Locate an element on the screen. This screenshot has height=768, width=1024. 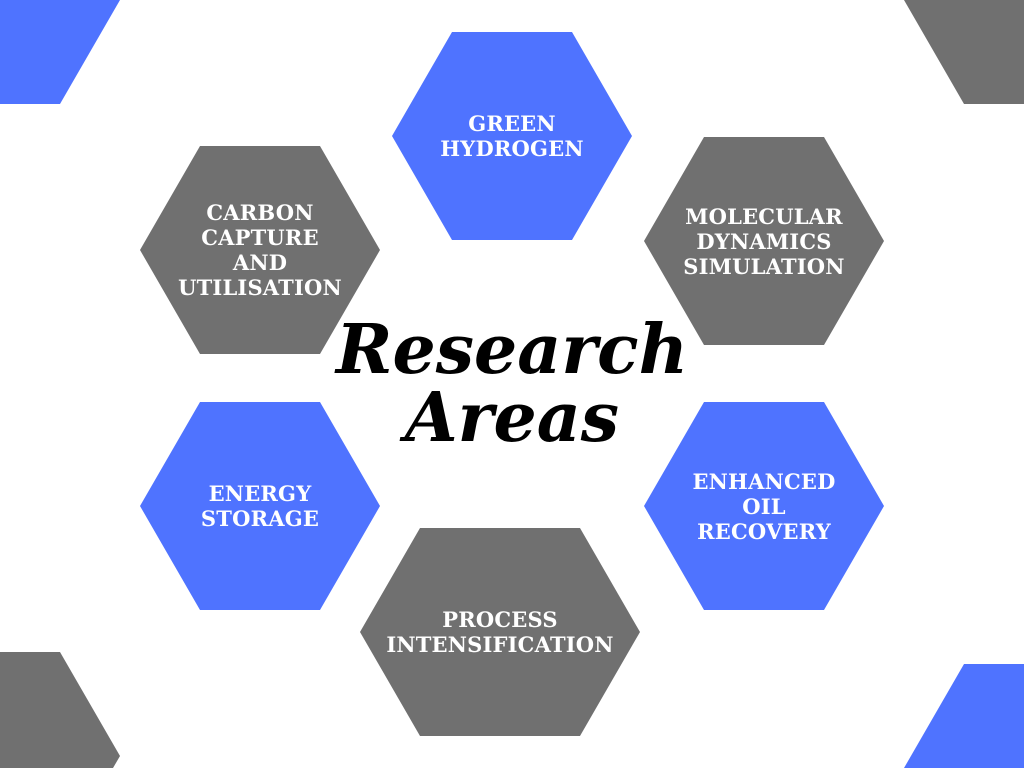
title-line-research: Research is located at coordinates (512, 350).